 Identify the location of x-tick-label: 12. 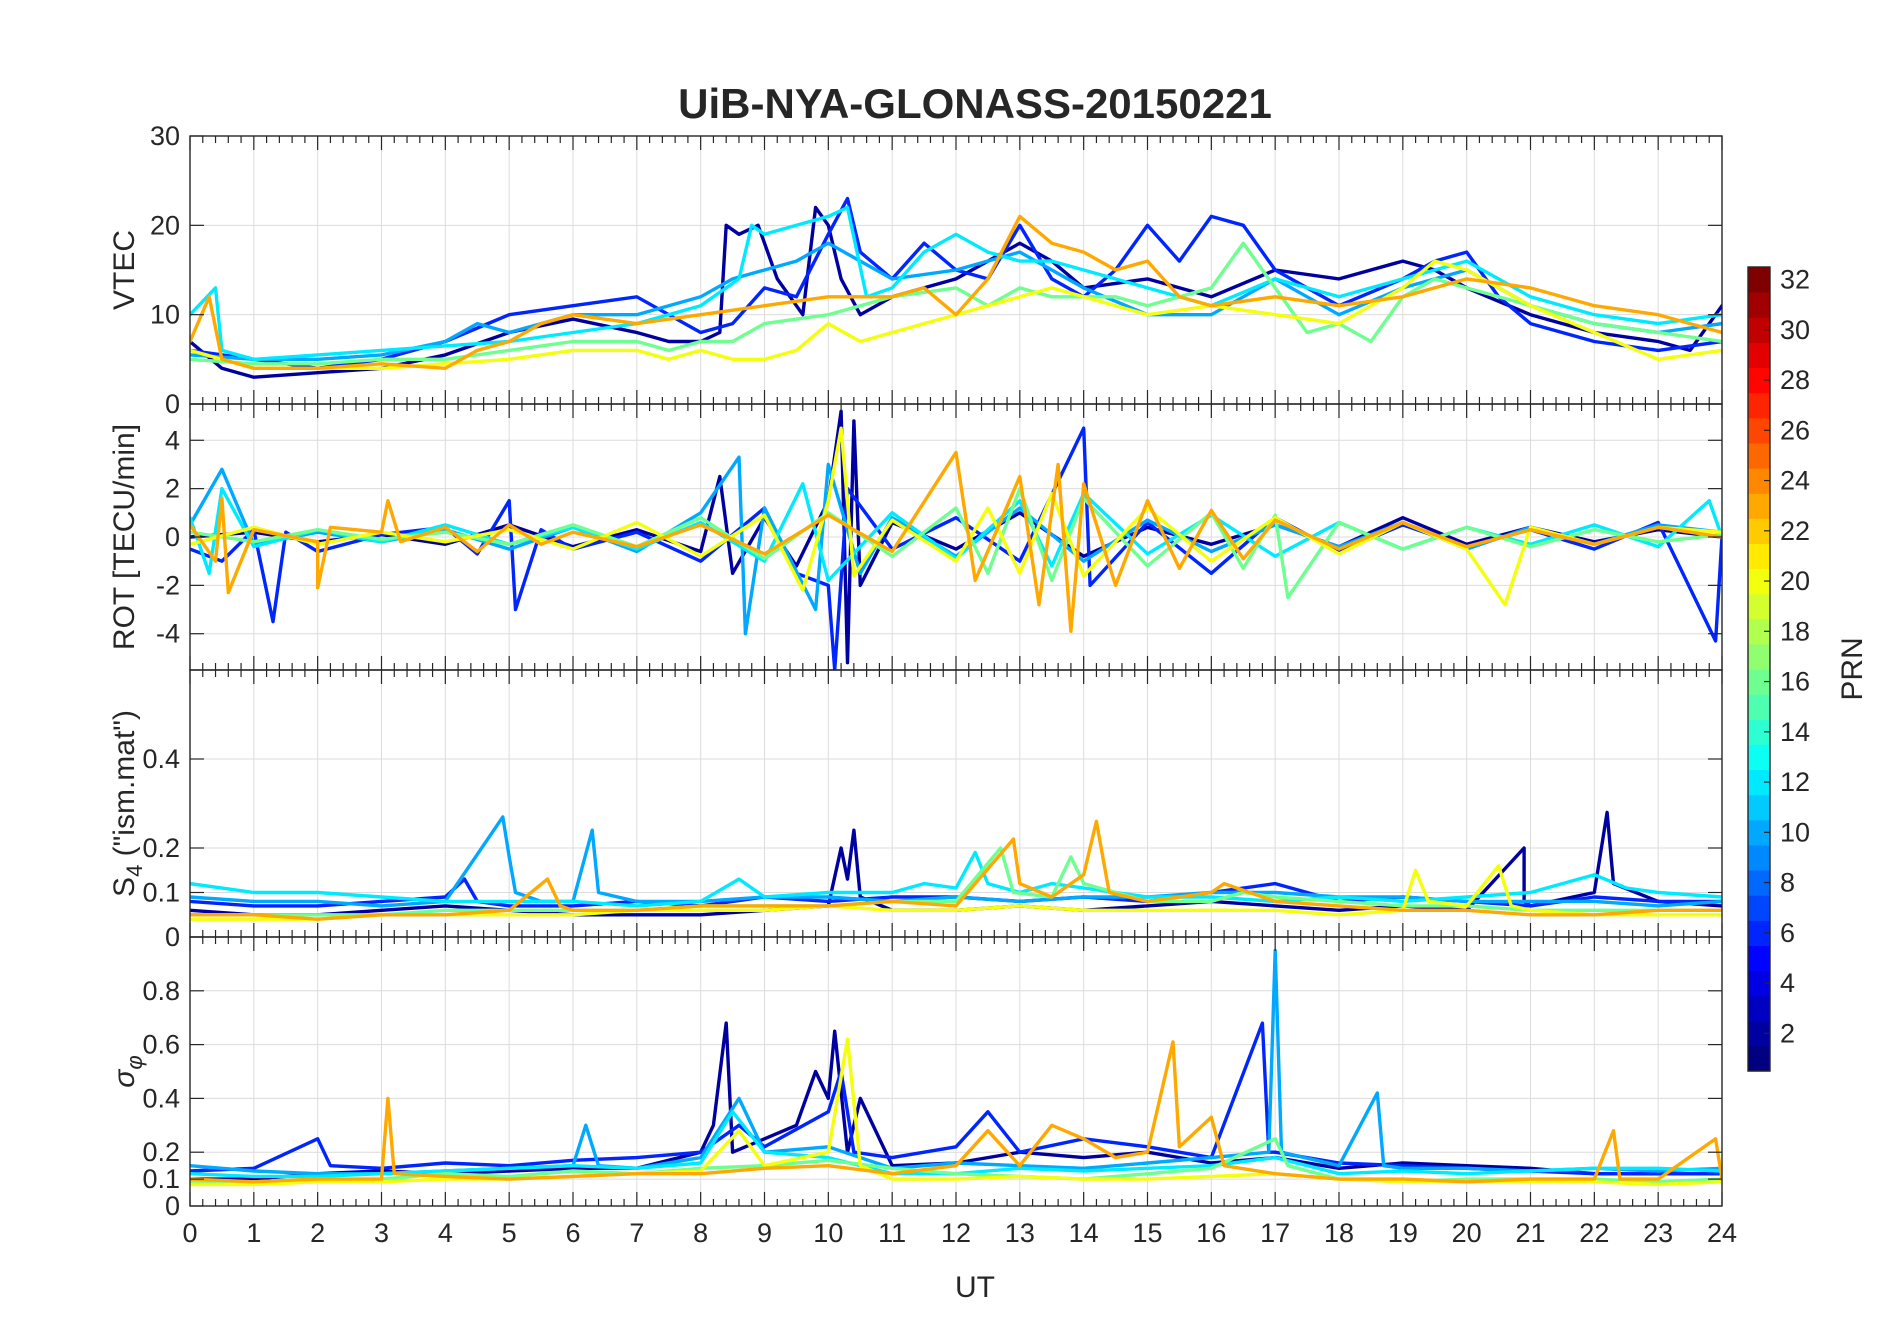
(956, 1233).